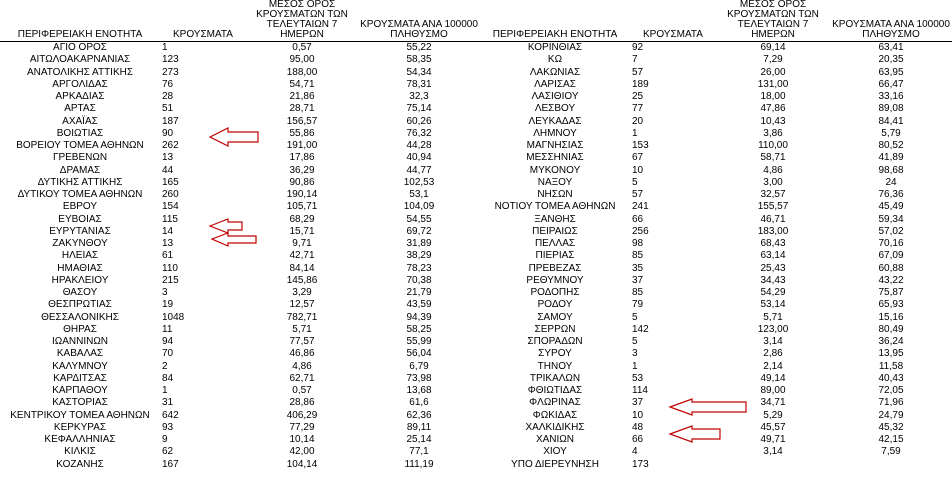 This screenshot has height=498, width=952. What do you see at coordinates (80, 268) in the screenshot?
I see `region-cell: ΗΜΑΘΙΑΣ` at bounding box center [80, 268].